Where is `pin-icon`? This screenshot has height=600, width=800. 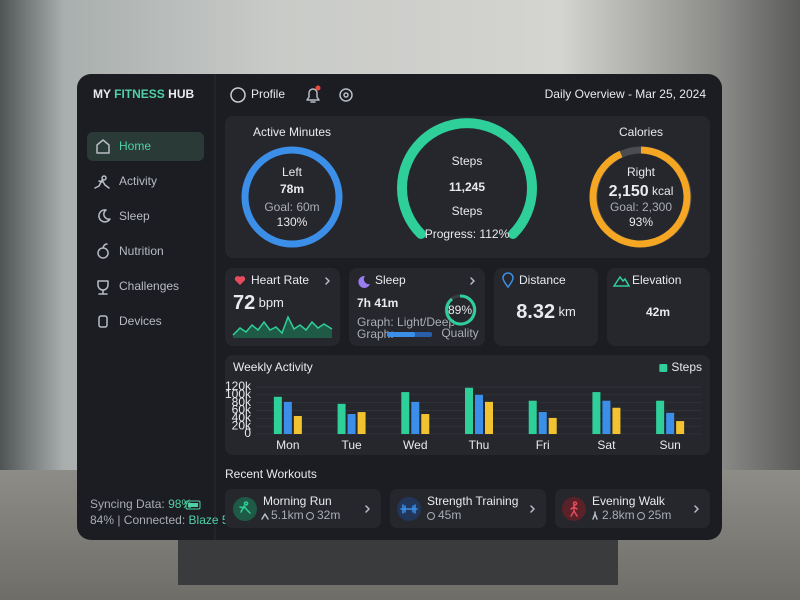
pin-icon is located at coordinates (508, 280).